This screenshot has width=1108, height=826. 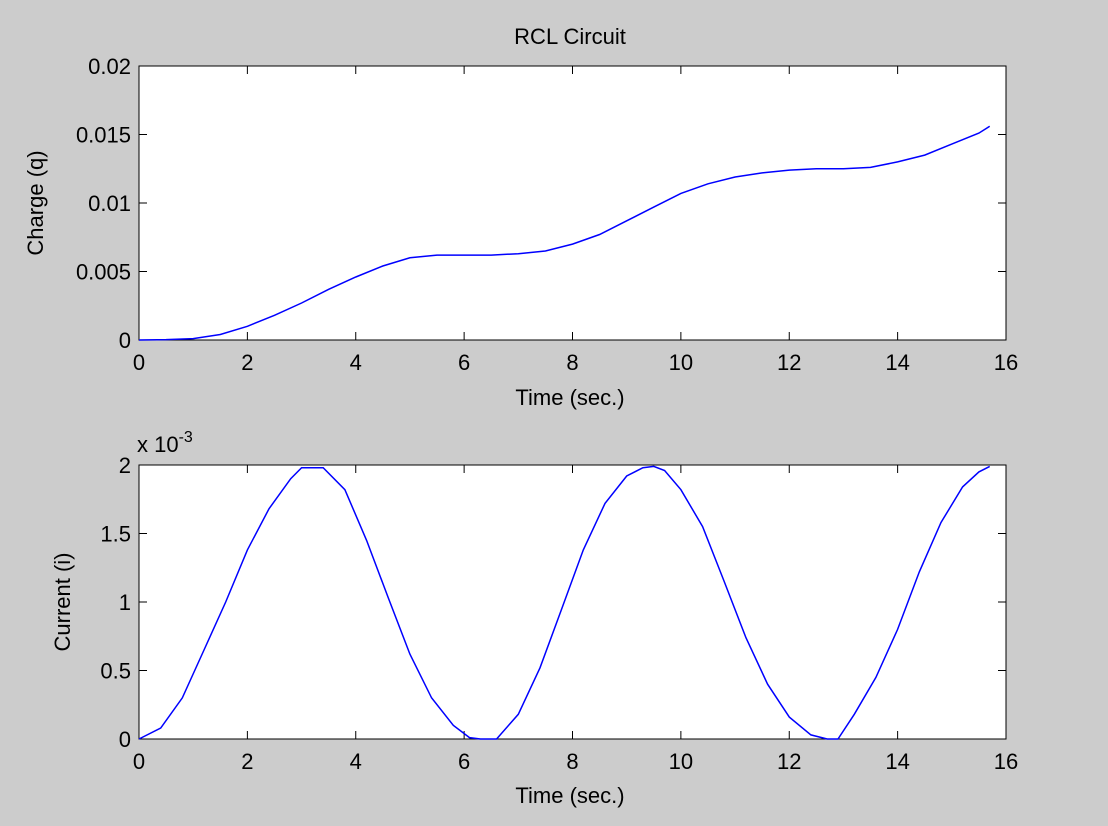 What do you see at coordinates (125, 602) in the screenshot?
I see `y-tick-label: 1` at bounding box center [125, 602].